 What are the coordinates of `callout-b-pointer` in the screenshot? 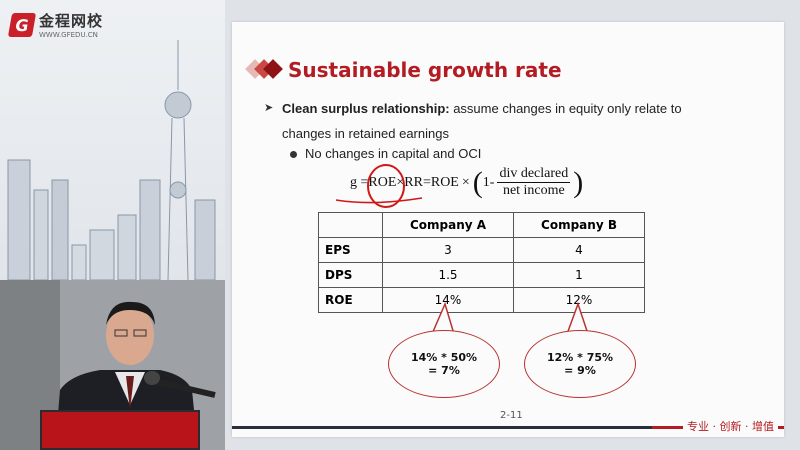 It's located at (577, 318).